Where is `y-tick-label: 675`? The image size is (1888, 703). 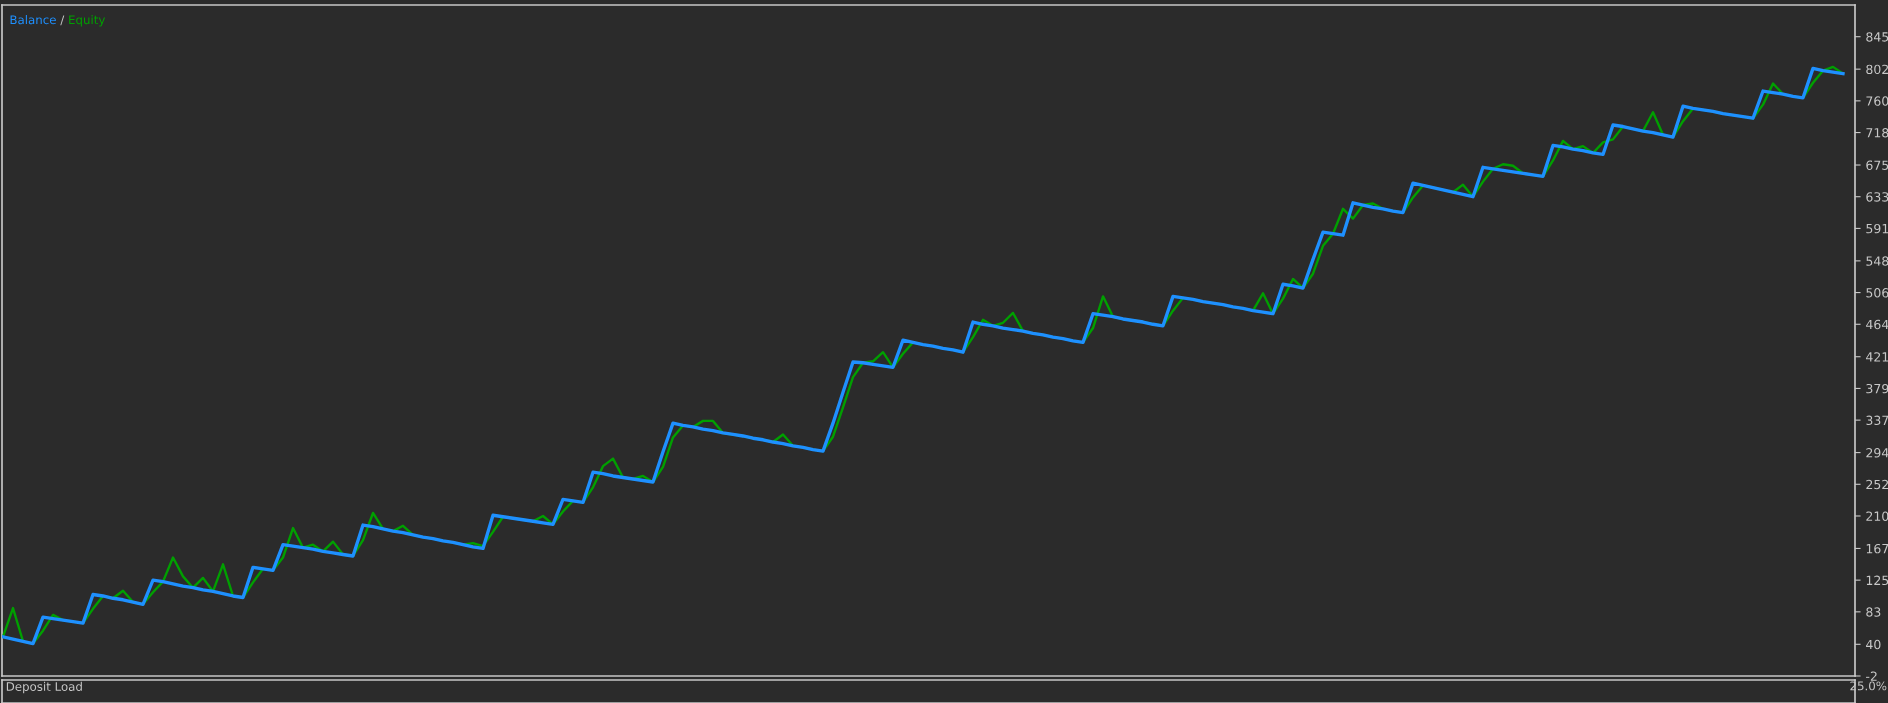
y-tick-label: 675 is located at coordinates (1877, 165).